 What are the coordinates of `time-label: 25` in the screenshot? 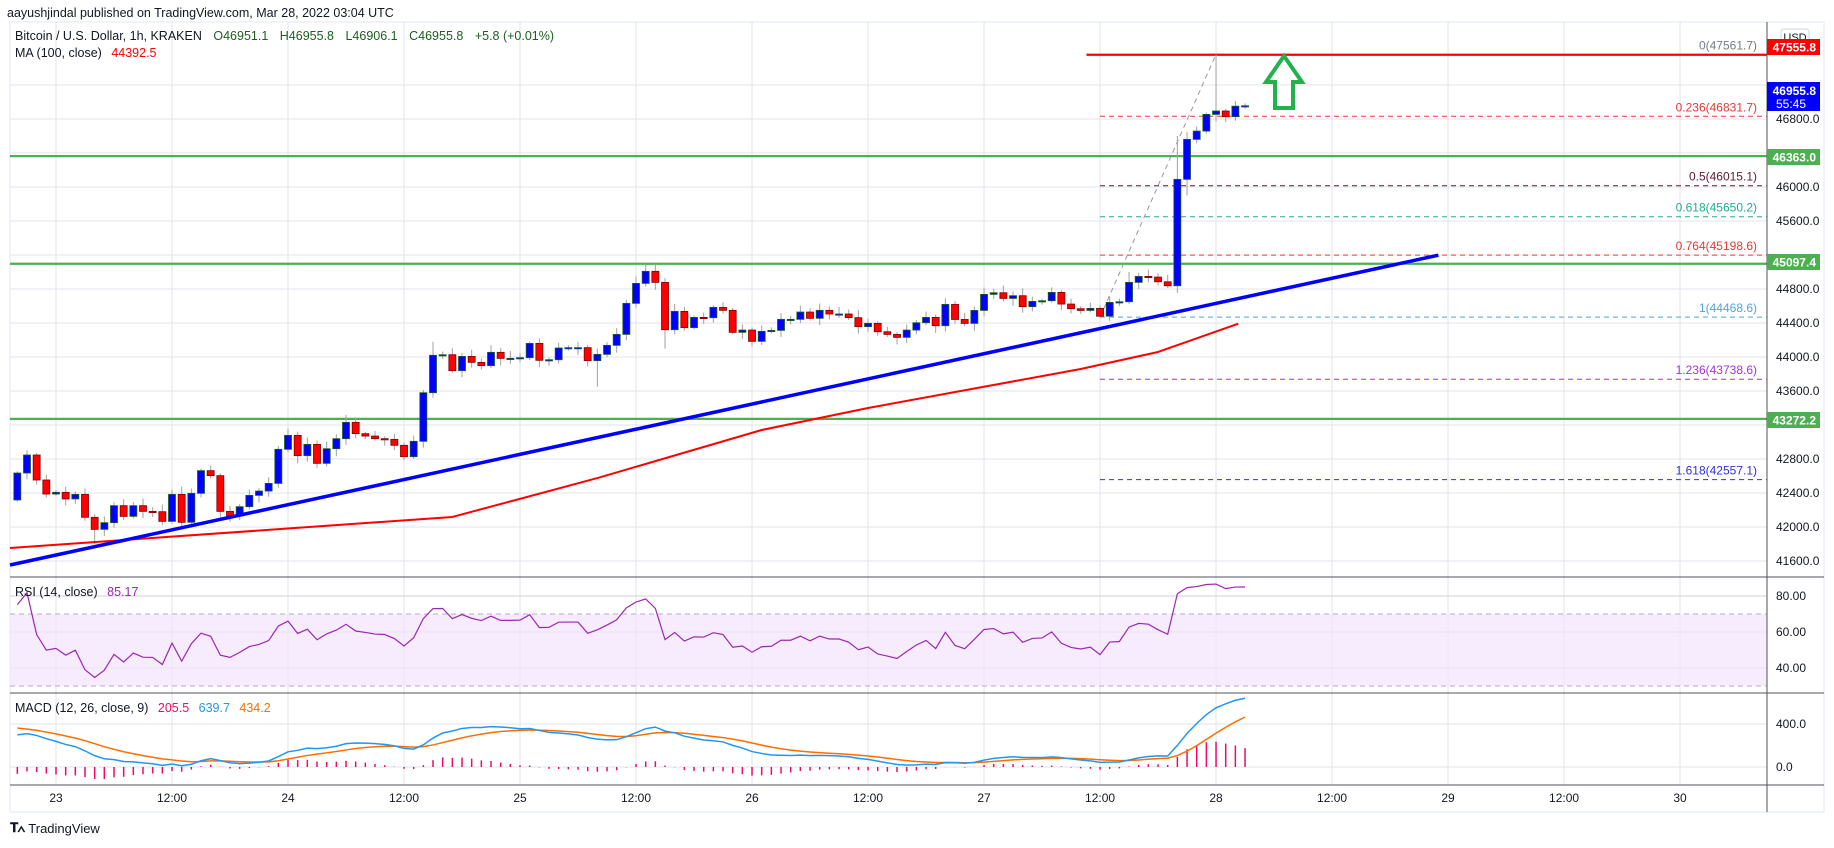 It's located at (520, 798).